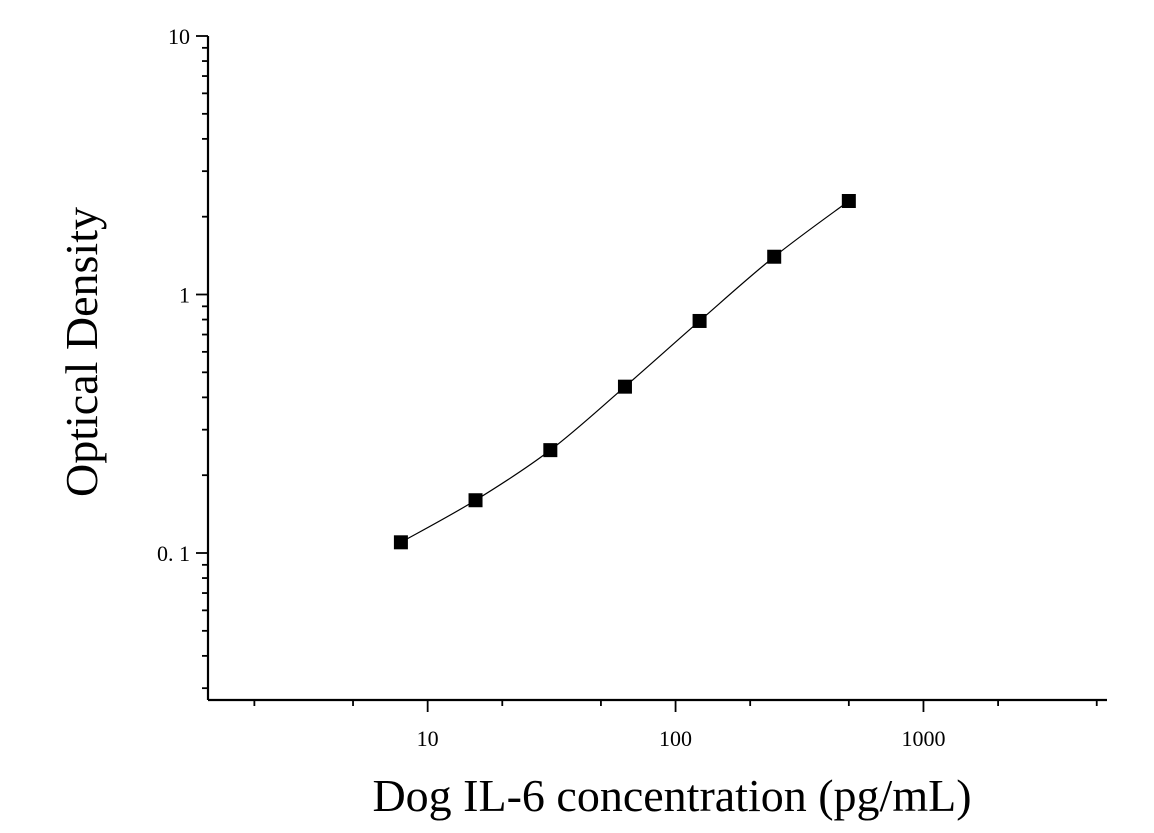  Describe the element at coordinates (428, 738) in the screenshot. I see `x-tick-label: 10` at that location.